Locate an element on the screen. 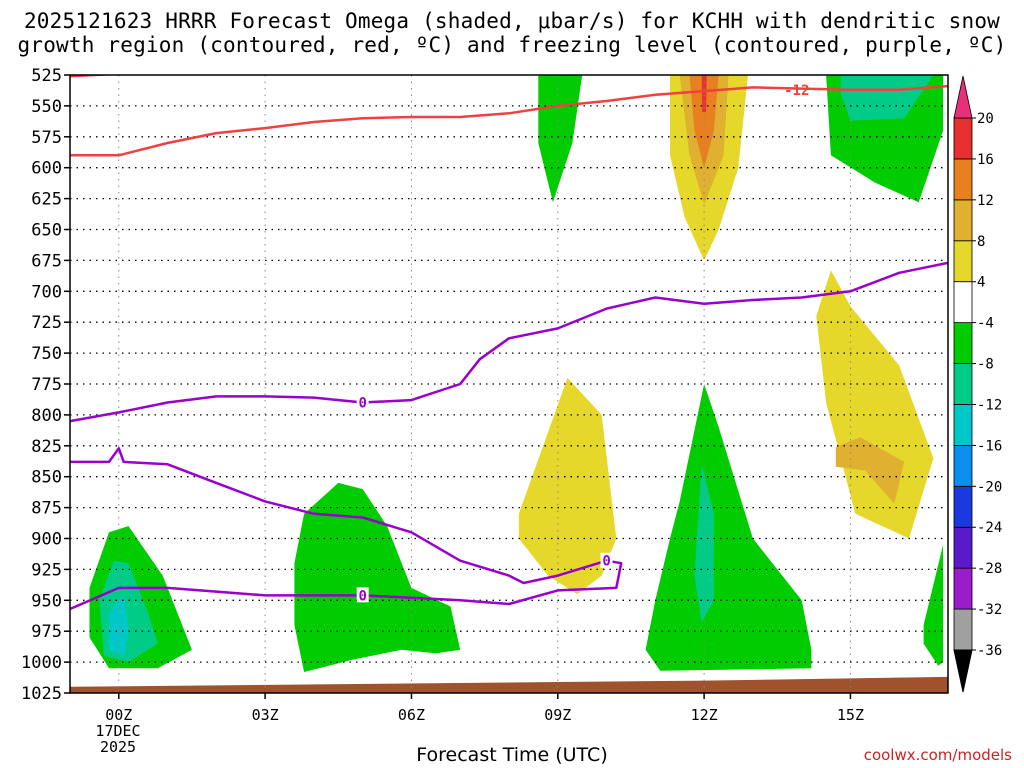  x-tick-label-15Z: 15Z is located at coordinates (850, 715).